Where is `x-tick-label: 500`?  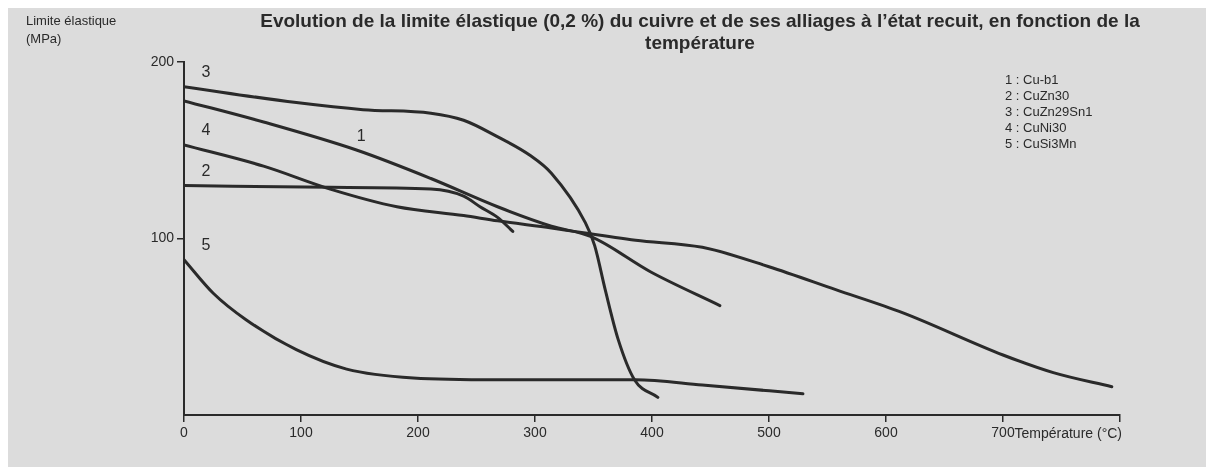
x-tick-label: 500 is located at coordinates (769, 432).